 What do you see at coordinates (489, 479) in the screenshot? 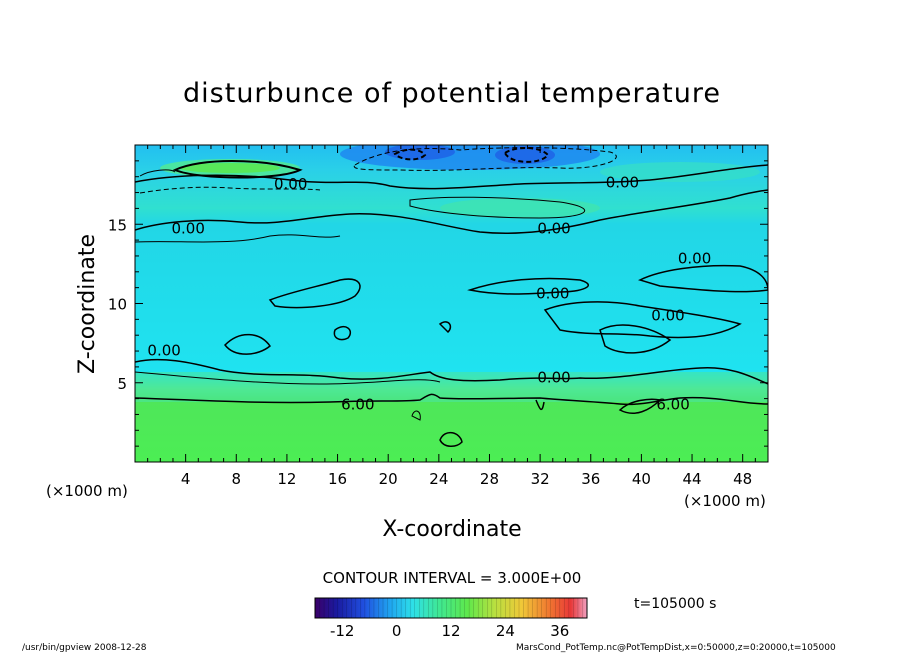
I see `x-tick-label: 28` at bounding box center [489, 479].